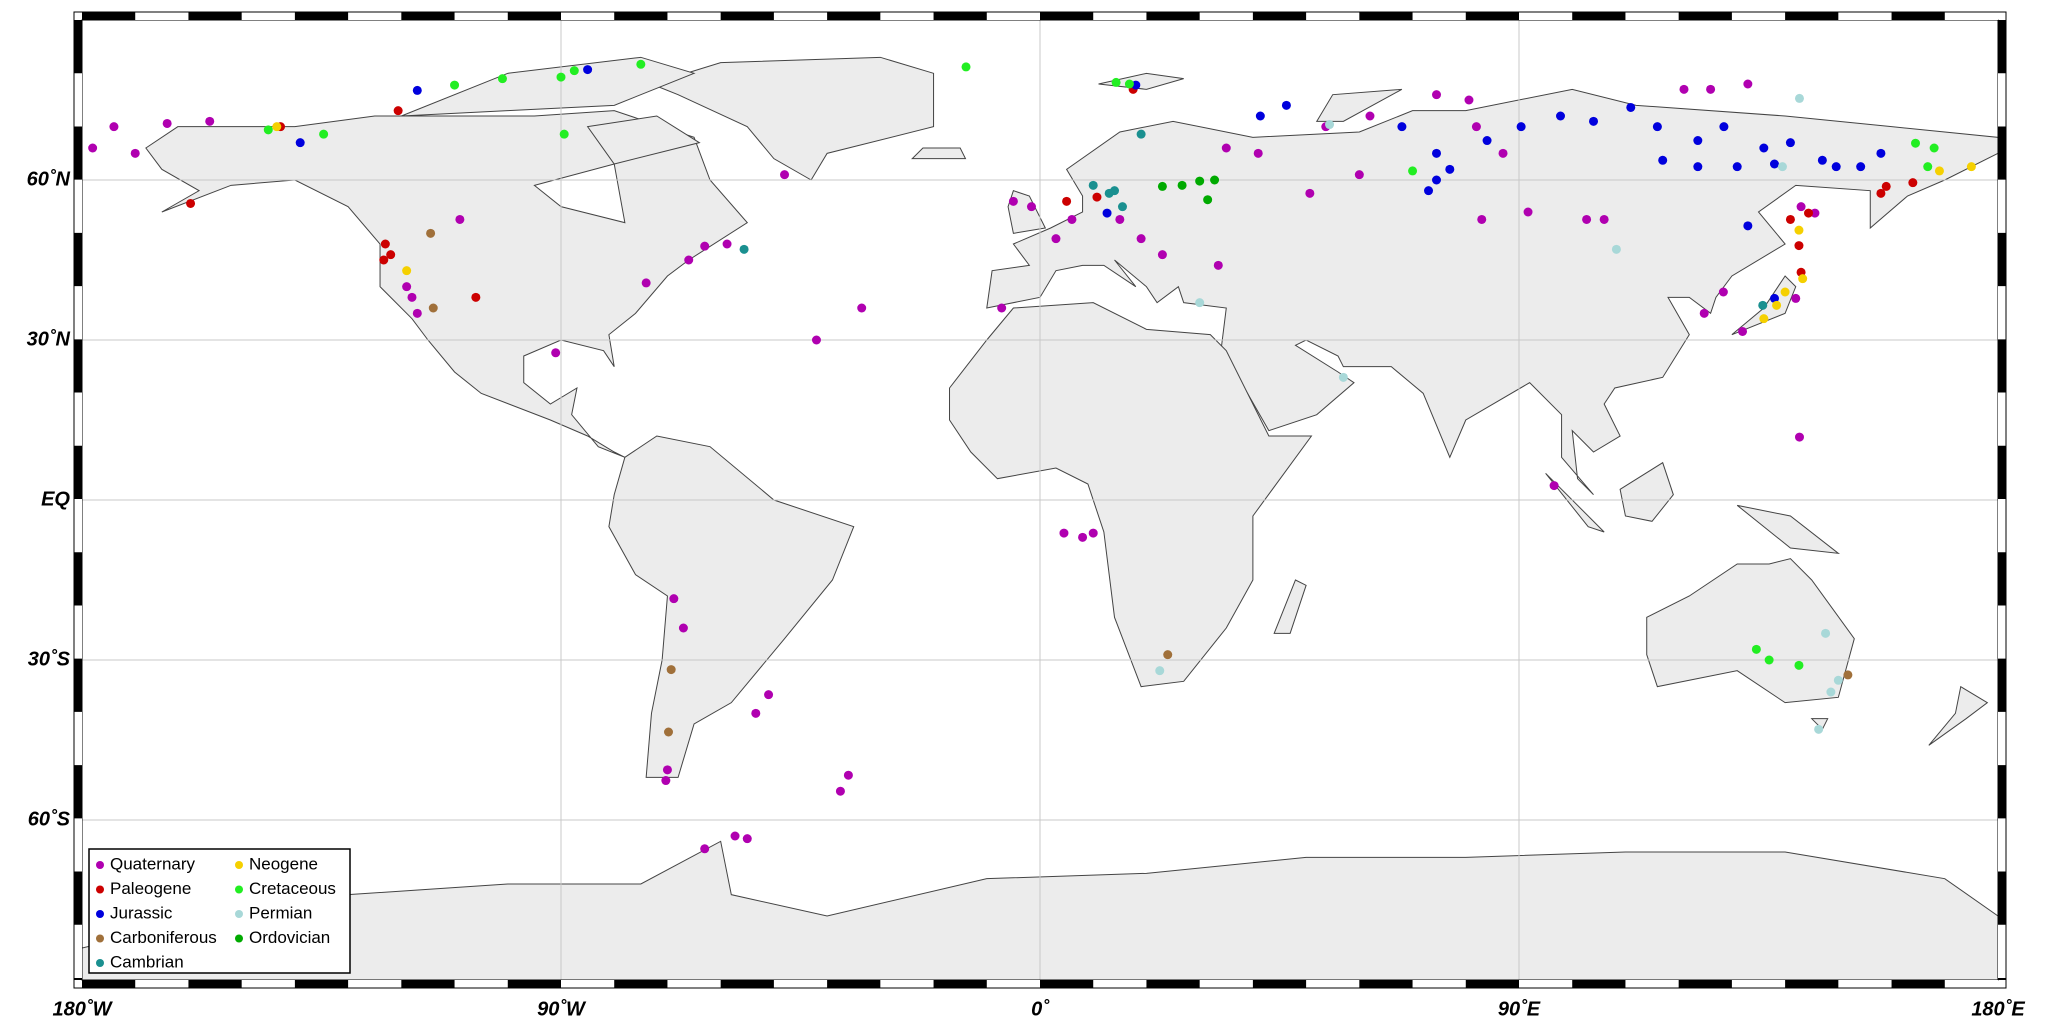 The width and height of the screenshot is (2048, 1035). Describe the element at coordinates (1519, 1008) in the screenshot. I see `x-tick-label: 90˚E` at that location.